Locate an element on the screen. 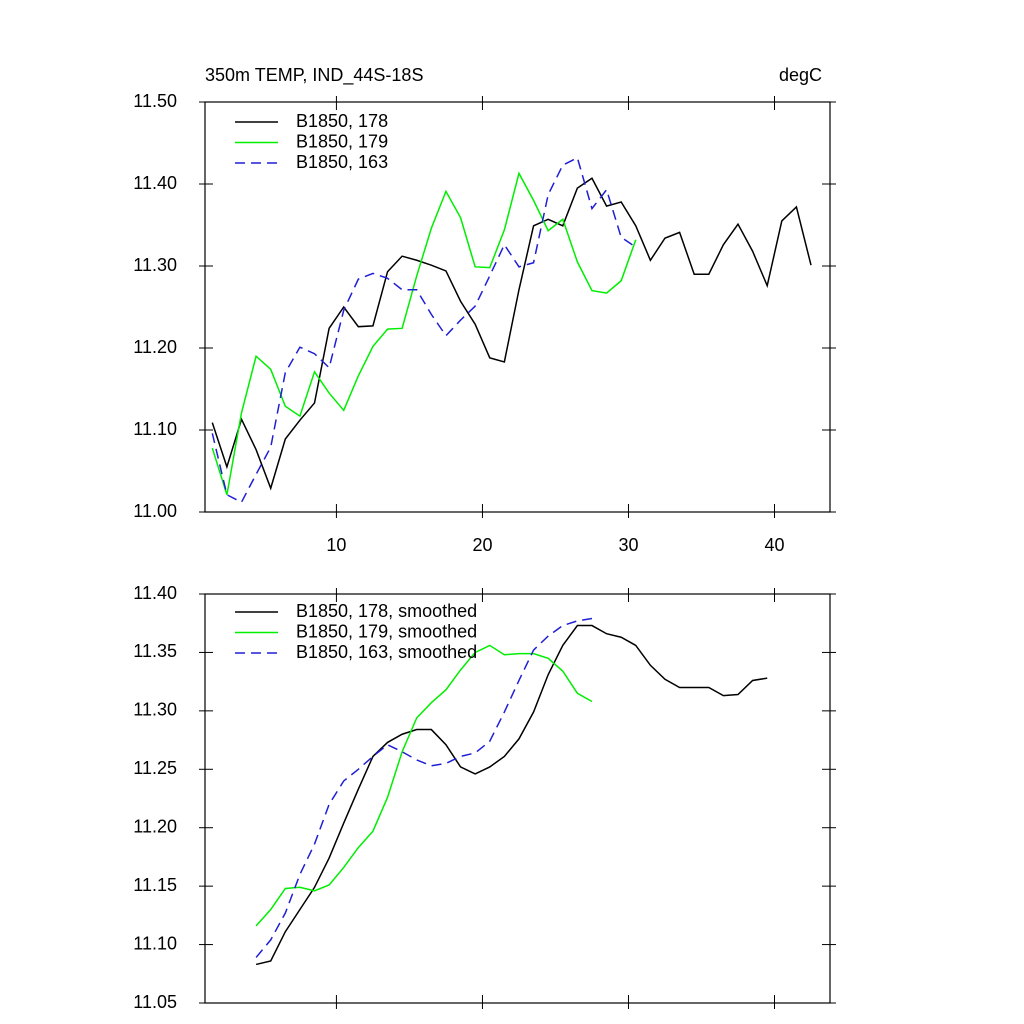 This screenshot has width=1024, height=1024. x-tick-label: 30 is located at coordinates (628, 545).